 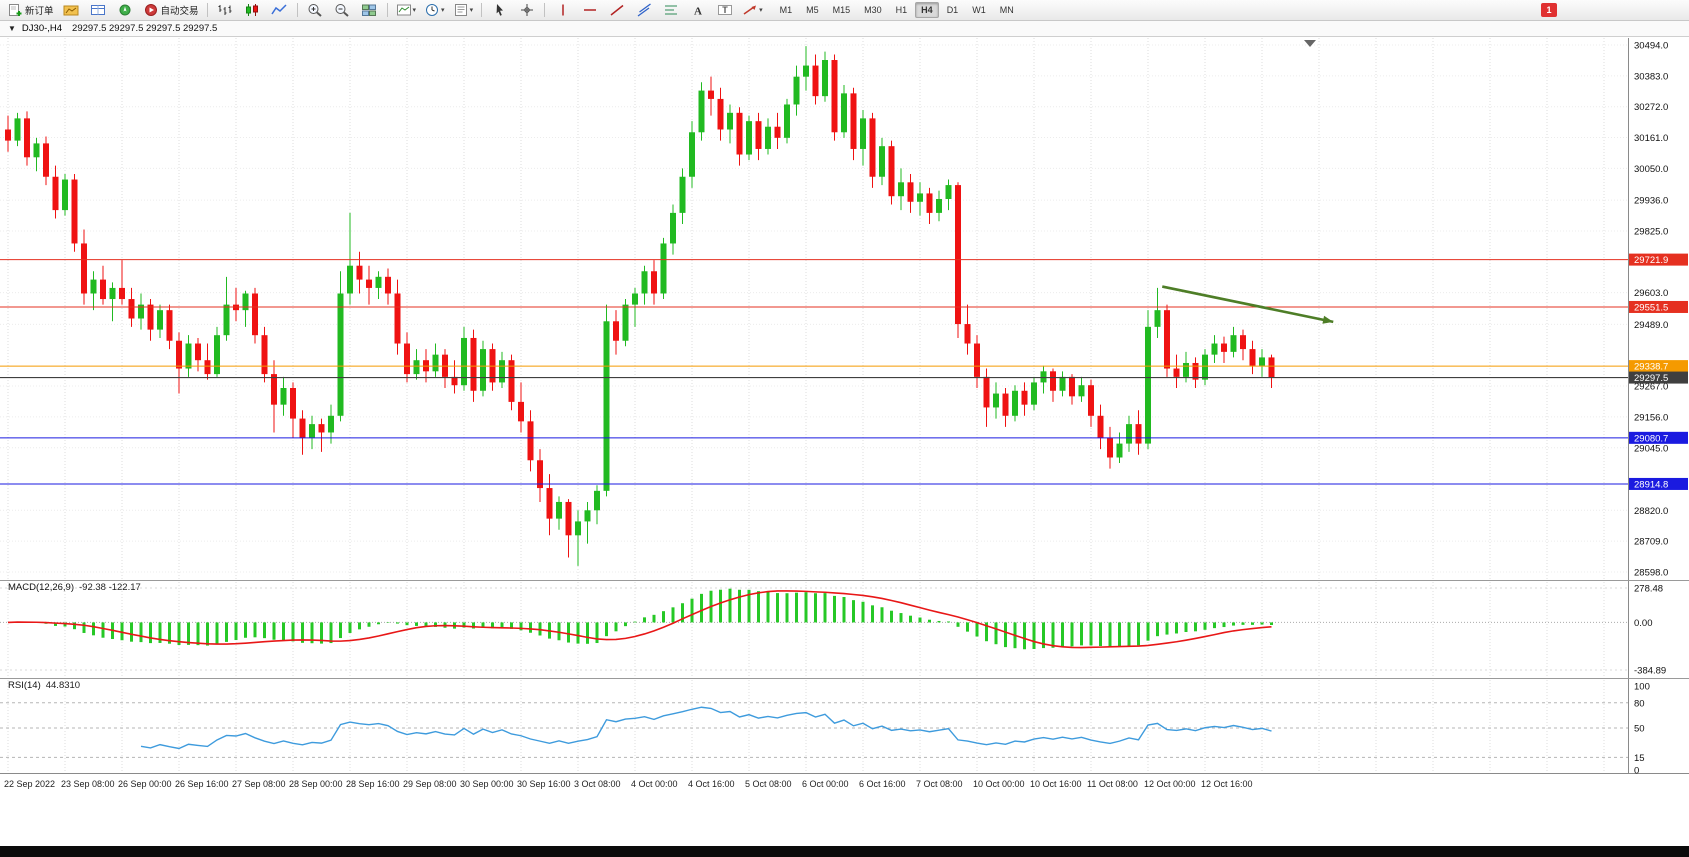 What do you see at coordinates (315, 10) in the screenshot?
I see `zoom-in-button` at bounding box center [315, 10].